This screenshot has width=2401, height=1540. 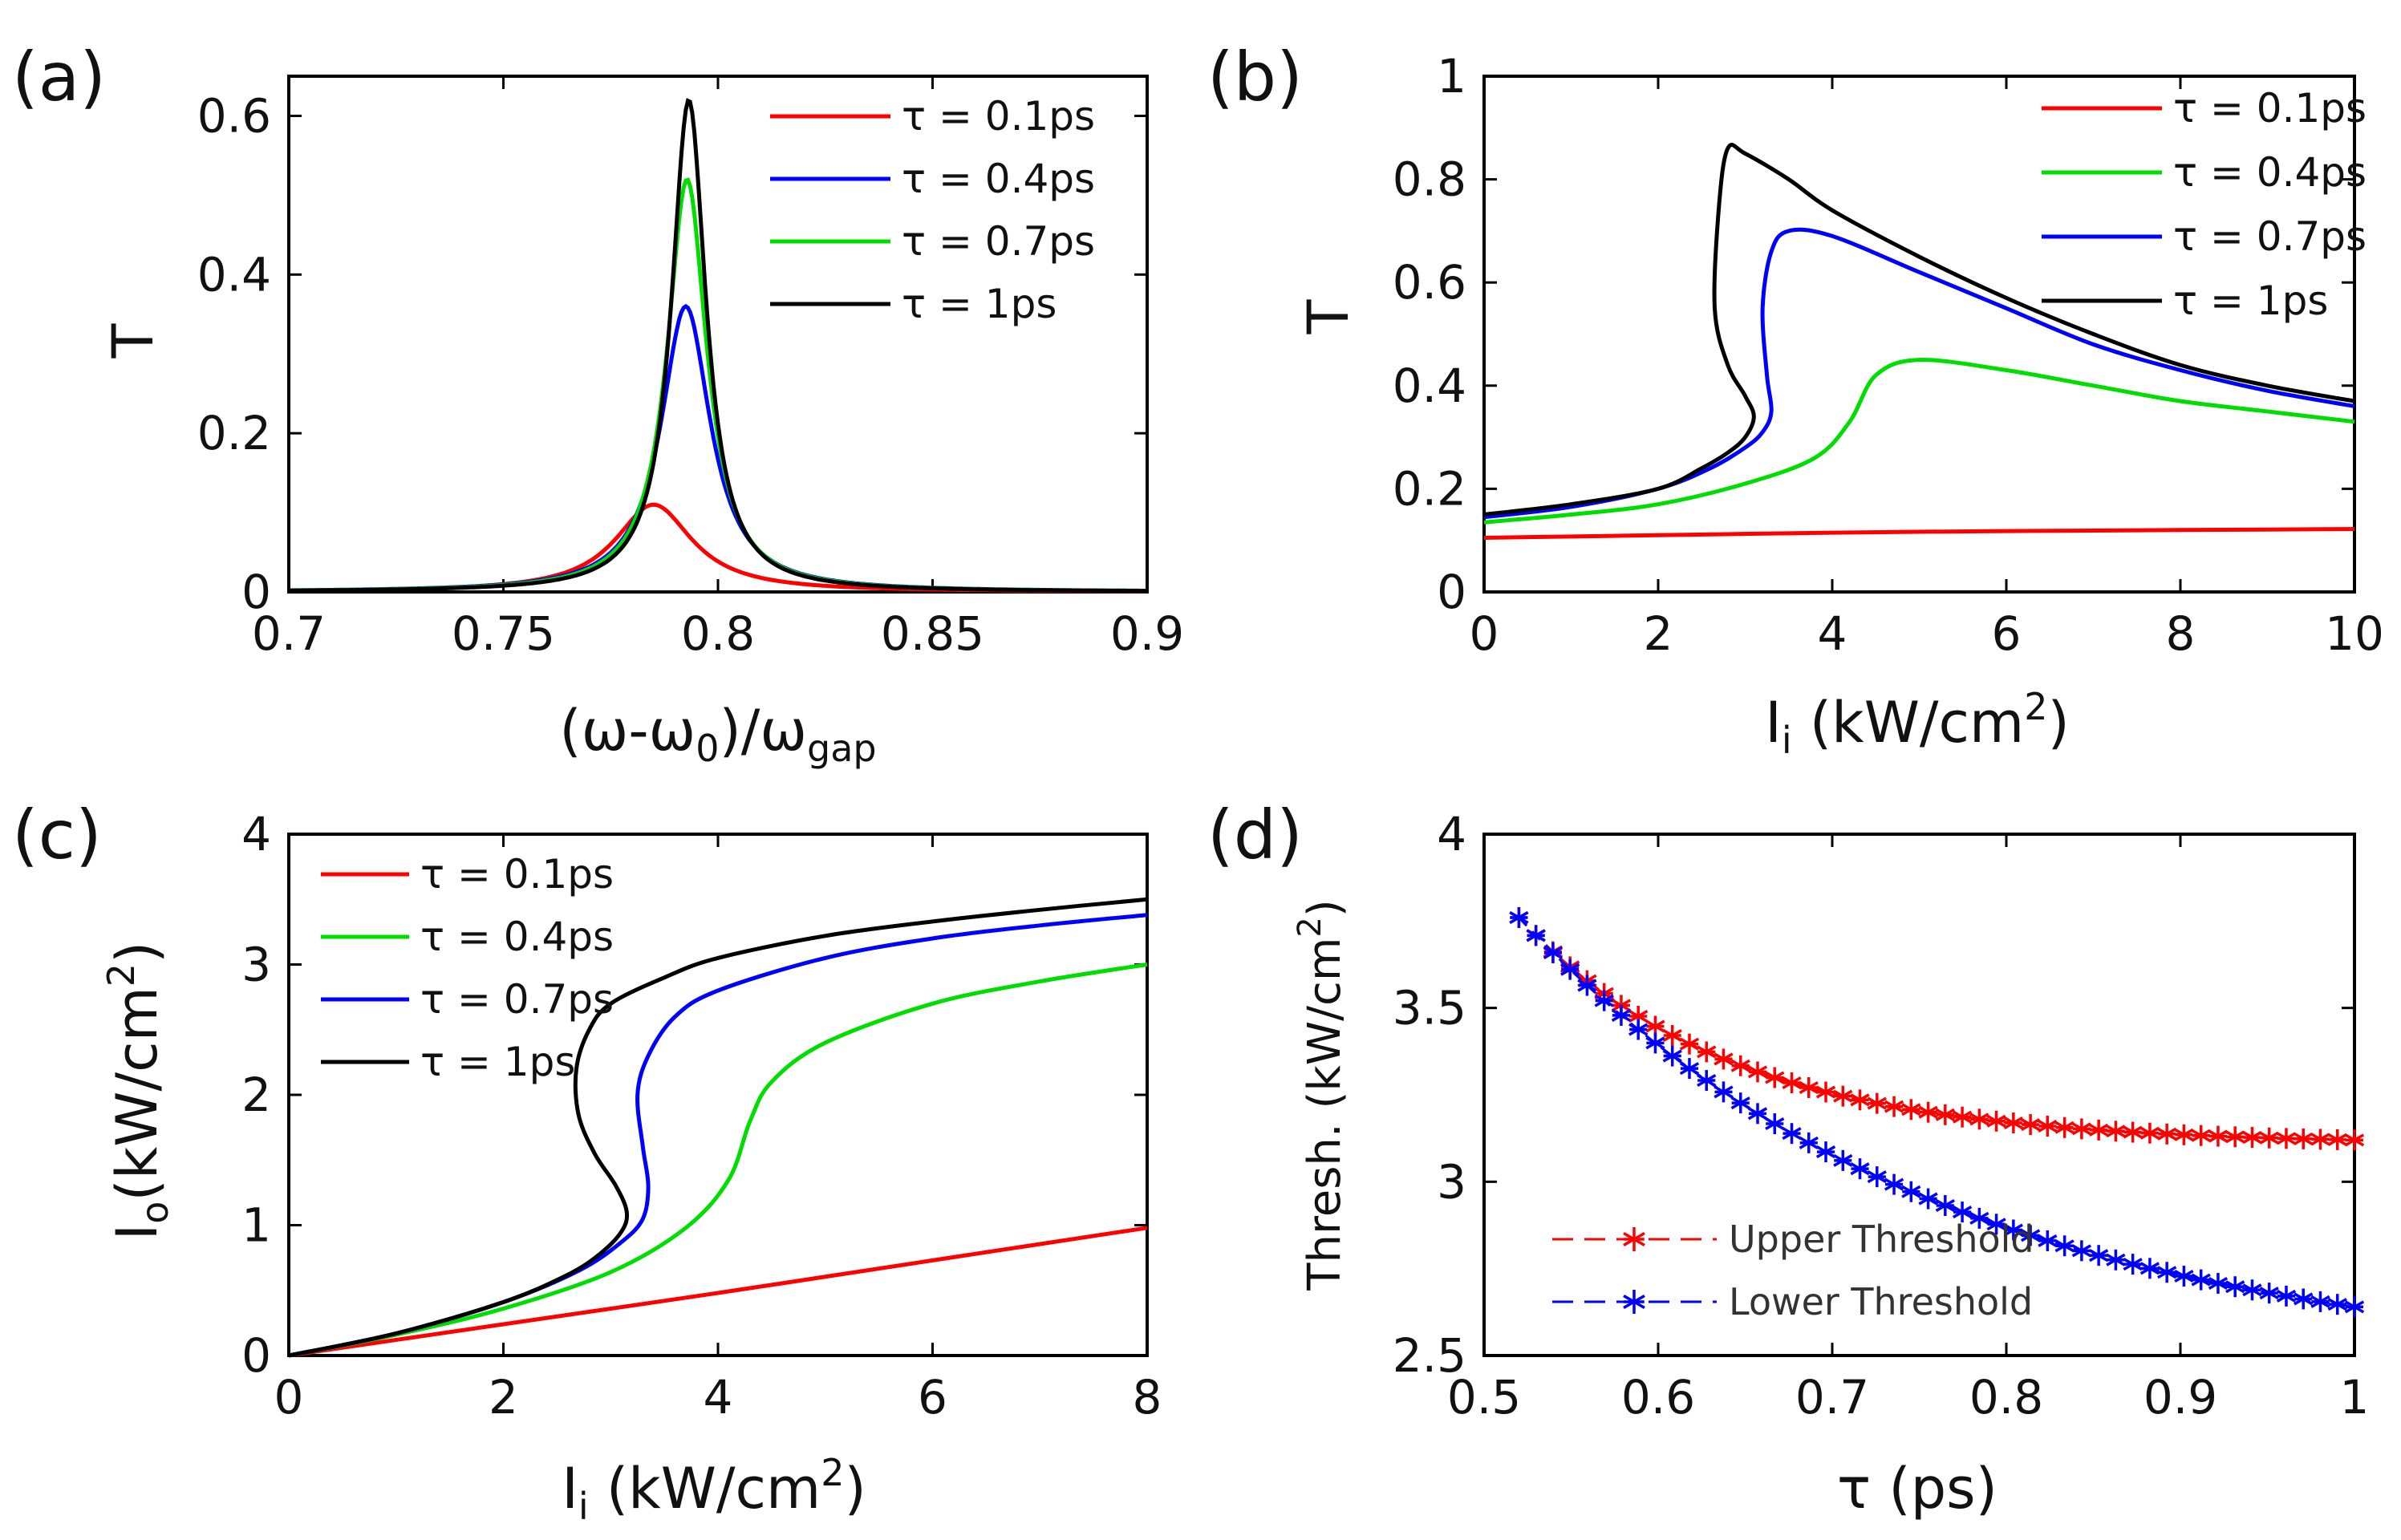 What do you see at coordinates (1484, 1397) in the screenshot?
I see `x-tick-label: 0.5` at bounding box center [1484, 1397].